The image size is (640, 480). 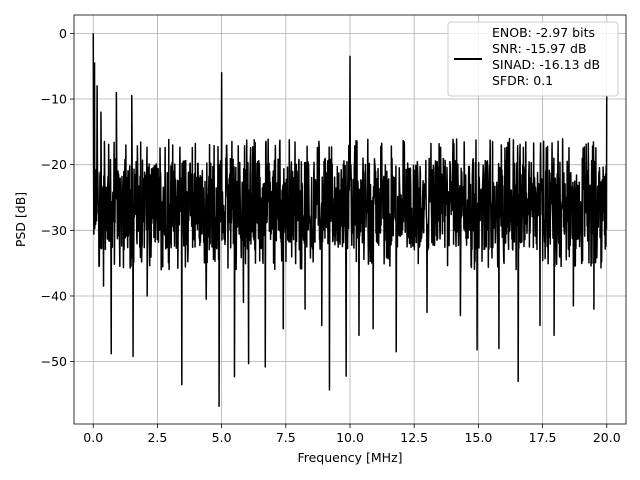 I want to click on x-tick-label: 12.5, so click(x=414, y=437).